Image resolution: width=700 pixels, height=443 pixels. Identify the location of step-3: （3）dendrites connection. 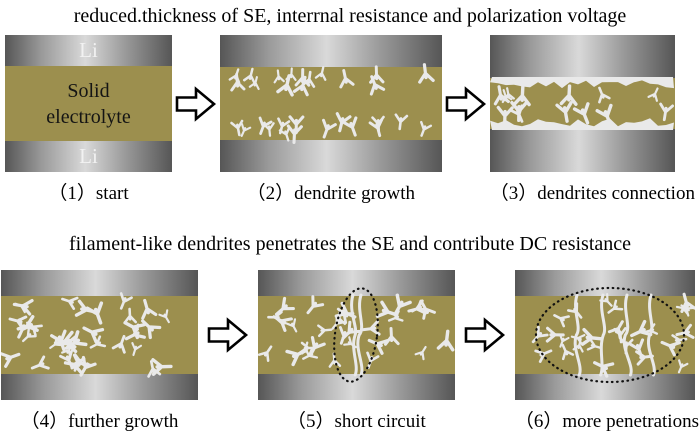
(592, 120).